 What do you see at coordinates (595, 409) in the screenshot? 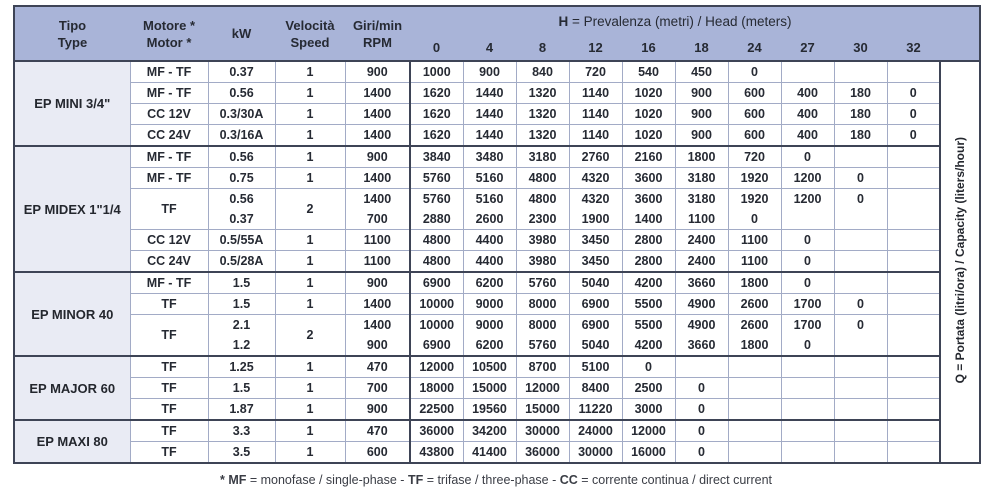
I see `cell-line: 11220` at bounding box center [595, 409].